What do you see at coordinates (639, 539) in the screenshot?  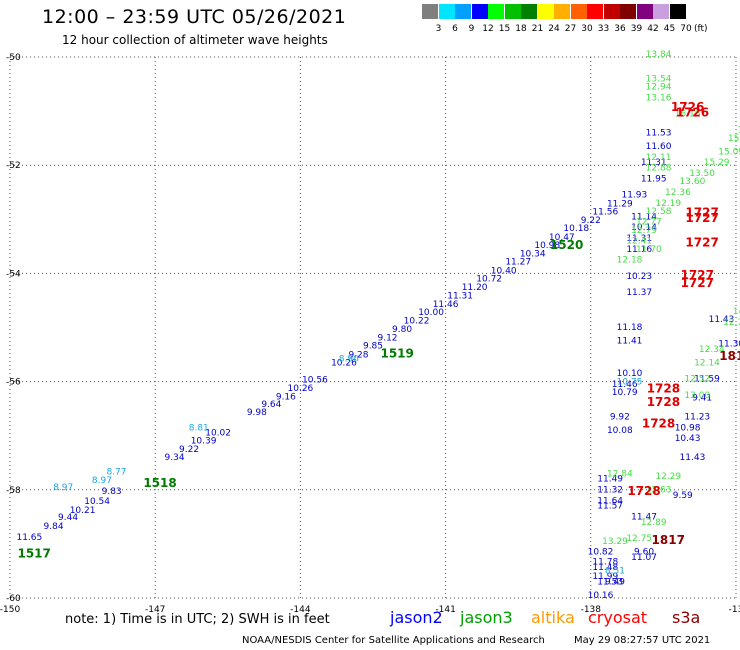 I see `wave-height-label: 12.75` at bounding box center [639, 539].